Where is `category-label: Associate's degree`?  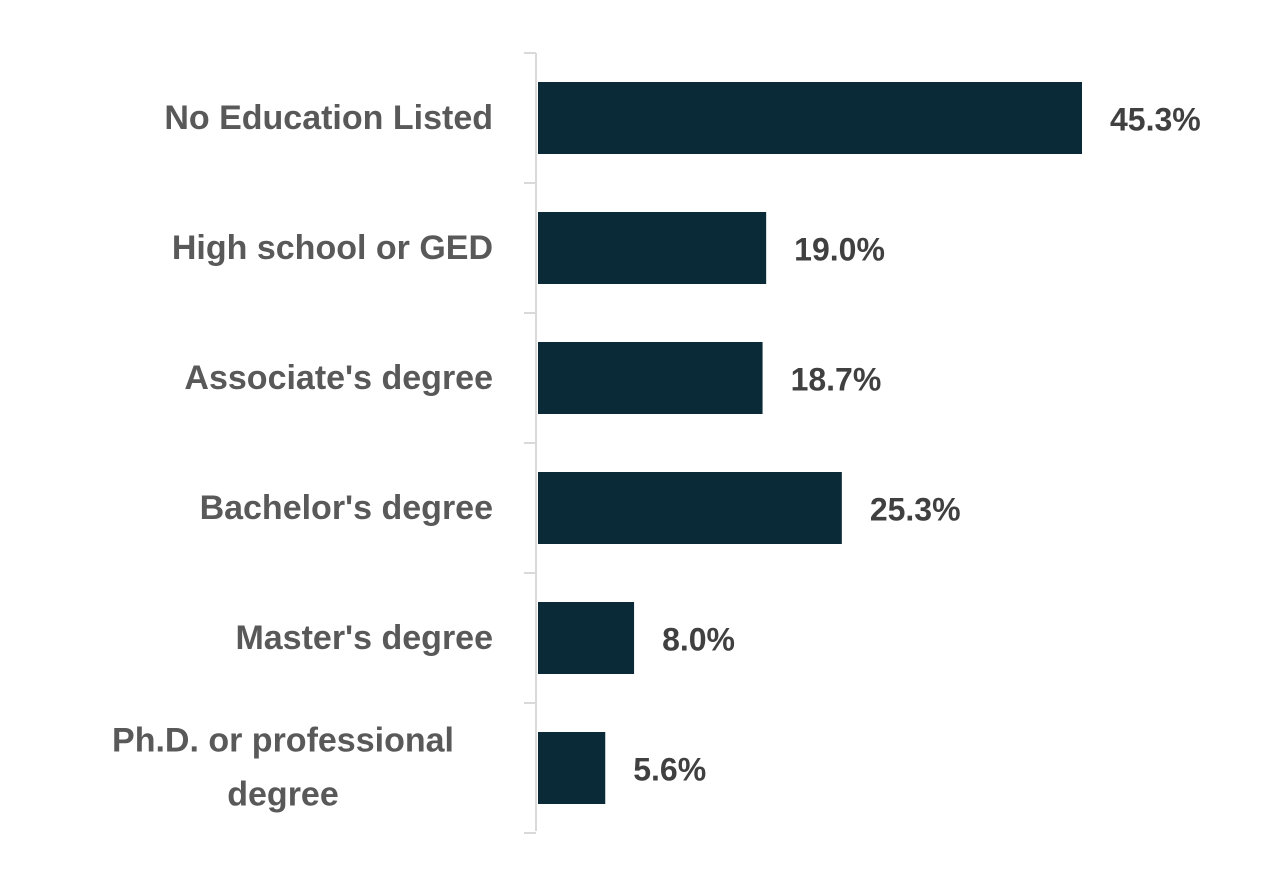
category-label: Associate's degree is located at coordinates (283, 378).